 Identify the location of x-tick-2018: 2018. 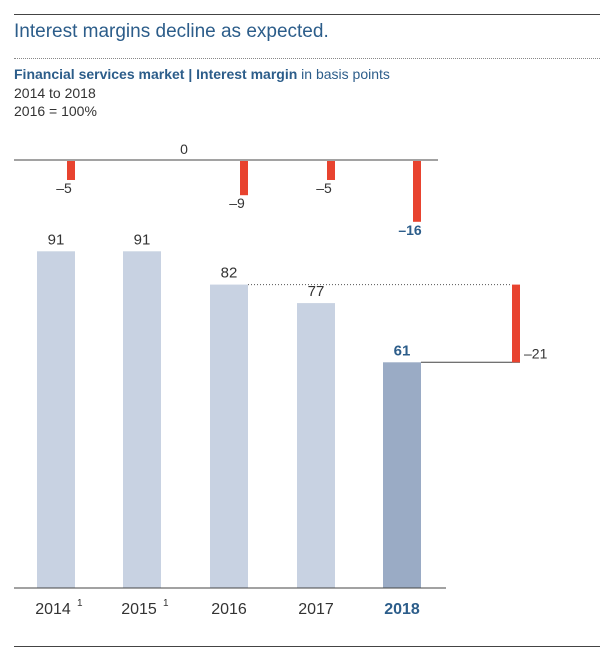
(402, 609).